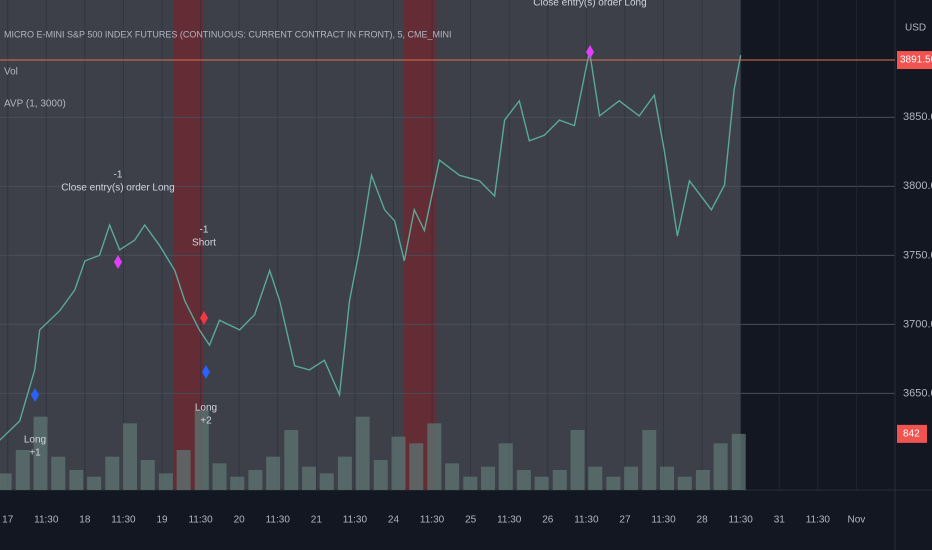  I want to click on price-tag, so click(914, 60).